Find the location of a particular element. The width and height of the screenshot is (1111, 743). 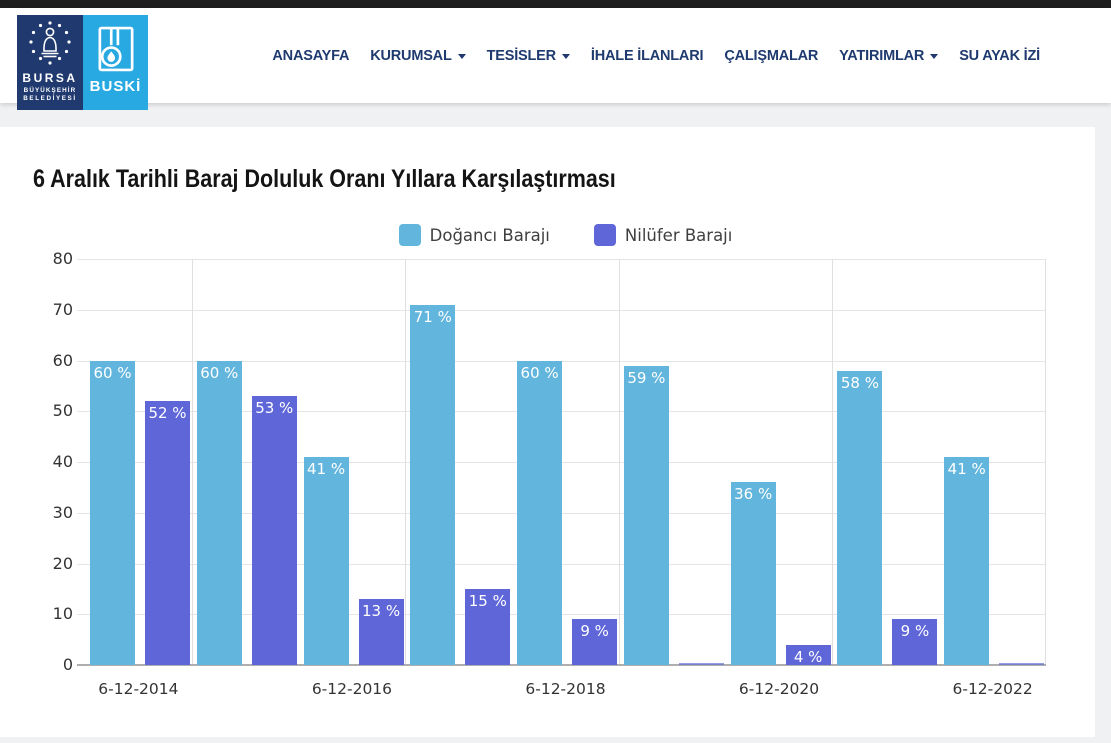

x-axis-tick-label: 6-12-2018 is located at coordinates (565, 689).